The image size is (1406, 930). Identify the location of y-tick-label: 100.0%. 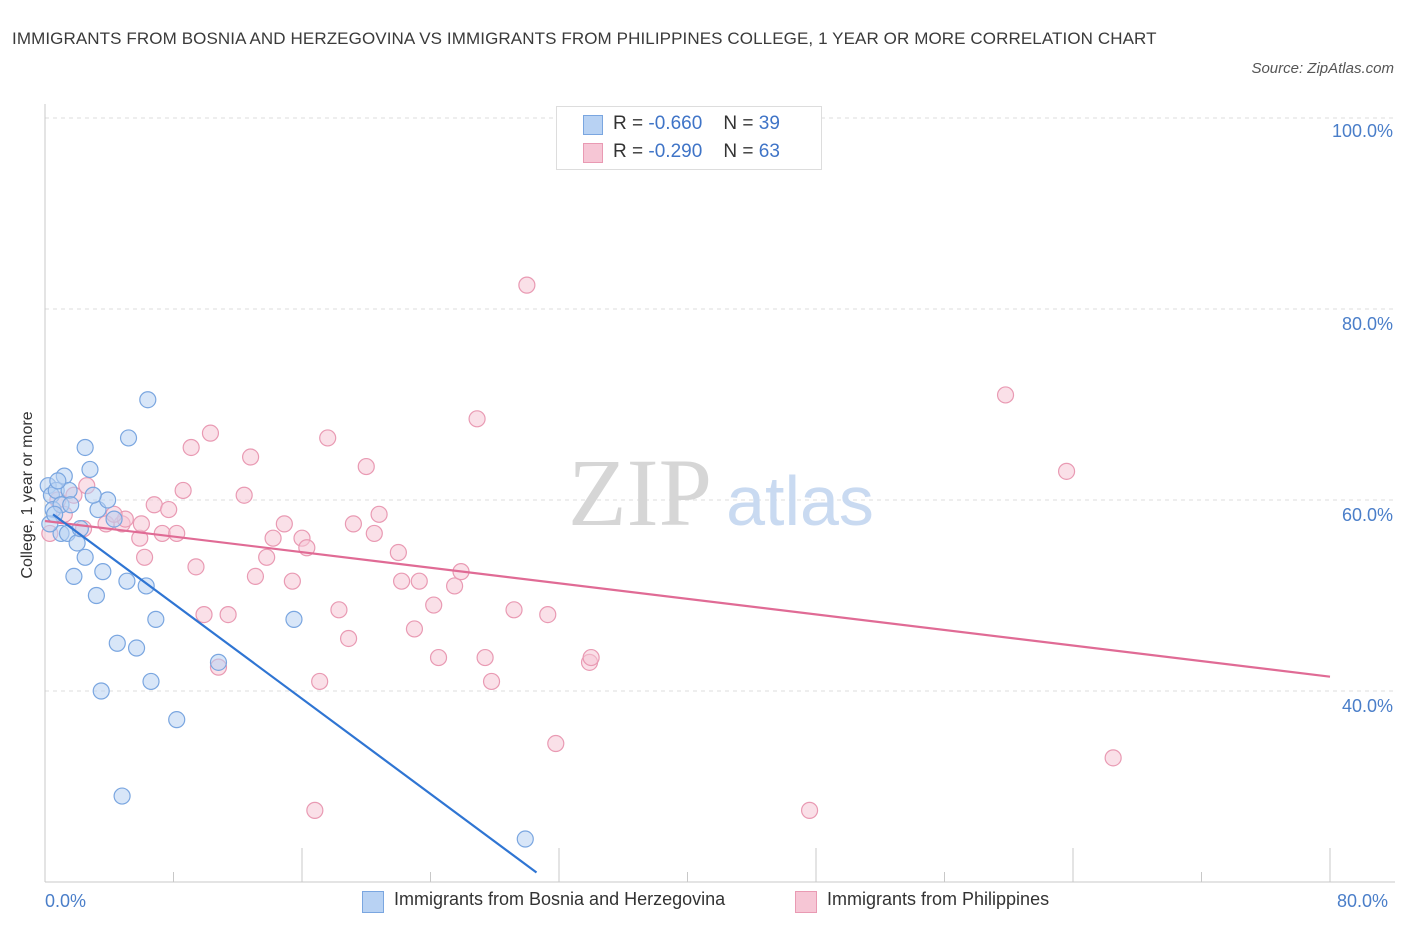
(1362, 131).